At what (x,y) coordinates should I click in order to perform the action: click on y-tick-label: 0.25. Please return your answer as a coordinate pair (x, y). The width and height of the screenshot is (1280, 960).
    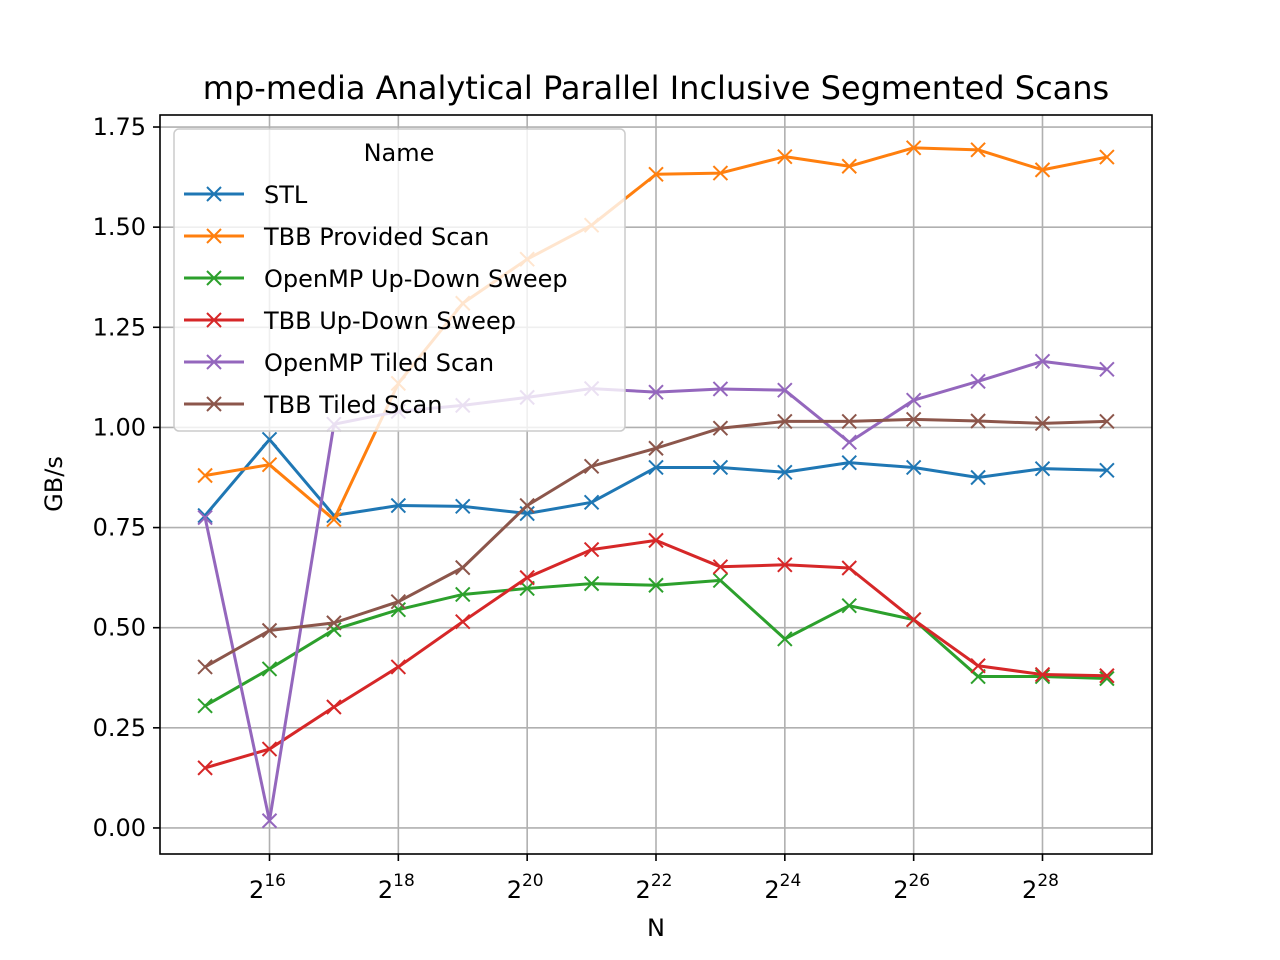
    Looking at the image, I should click on (119, 728).